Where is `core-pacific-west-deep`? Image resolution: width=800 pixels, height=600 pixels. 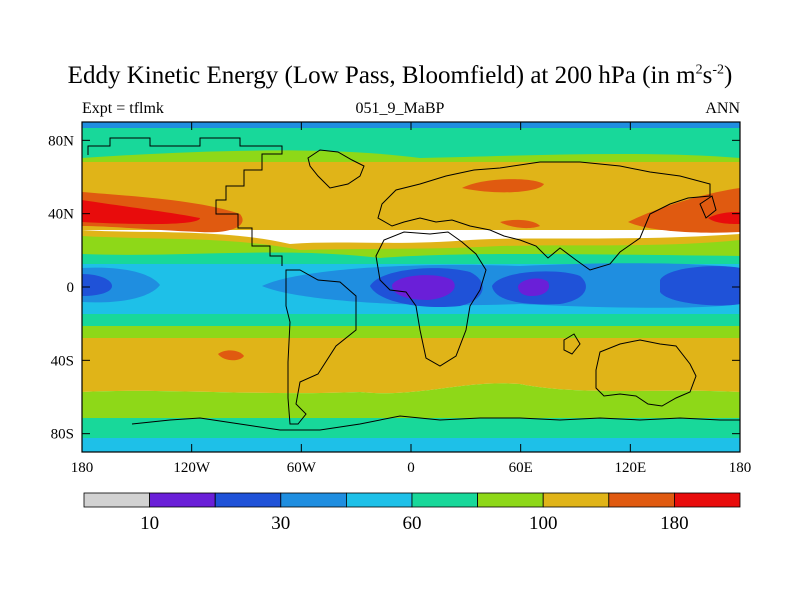 core-pacific-west-deep is located at coordinates (97, 285).